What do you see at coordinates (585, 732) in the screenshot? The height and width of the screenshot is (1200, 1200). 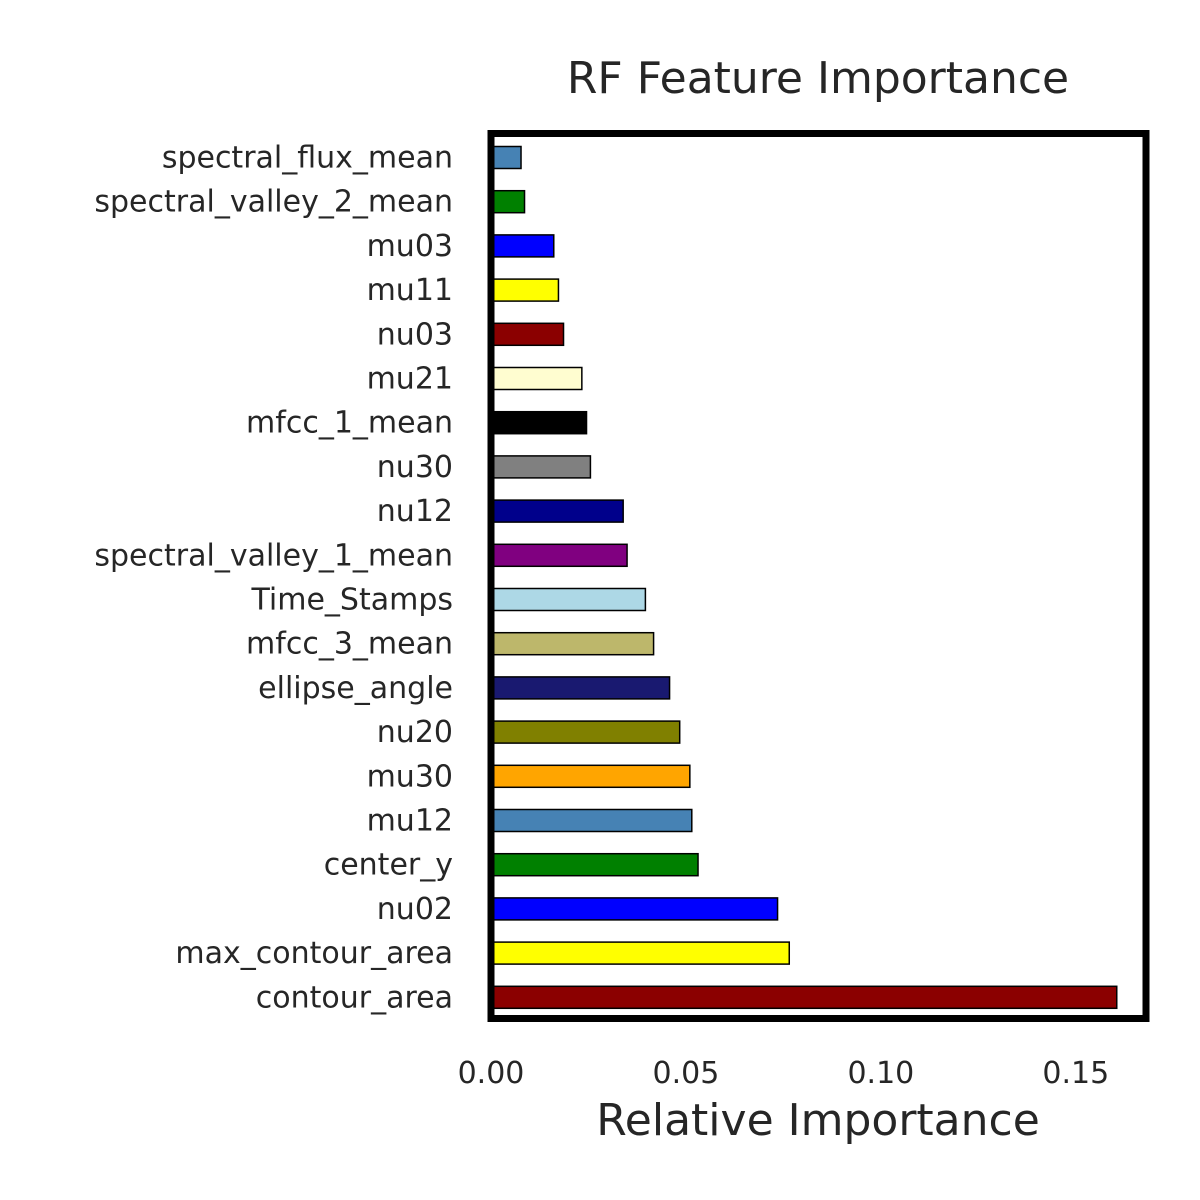 I see `bar-nu20` at bounding box center [585, 732].